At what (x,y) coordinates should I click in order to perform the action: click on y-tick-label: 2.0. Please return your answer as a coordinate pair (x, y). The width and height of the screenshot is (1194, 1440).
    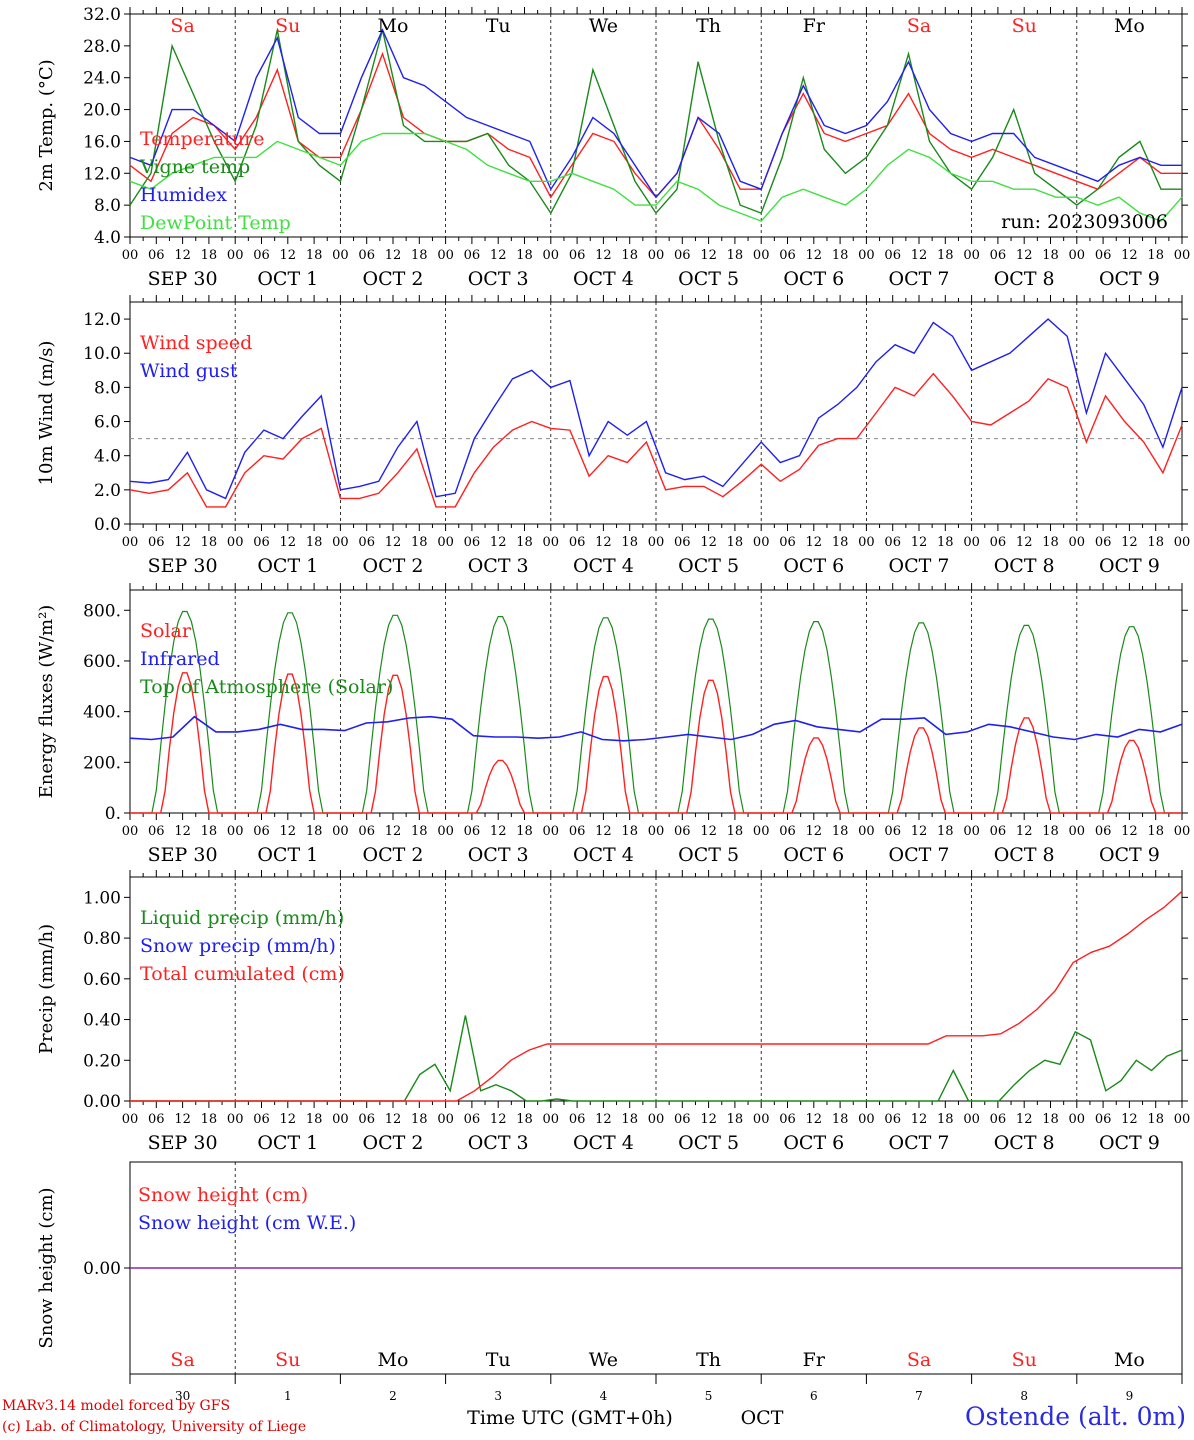
    Looking at the image, I should click on (107, 491).